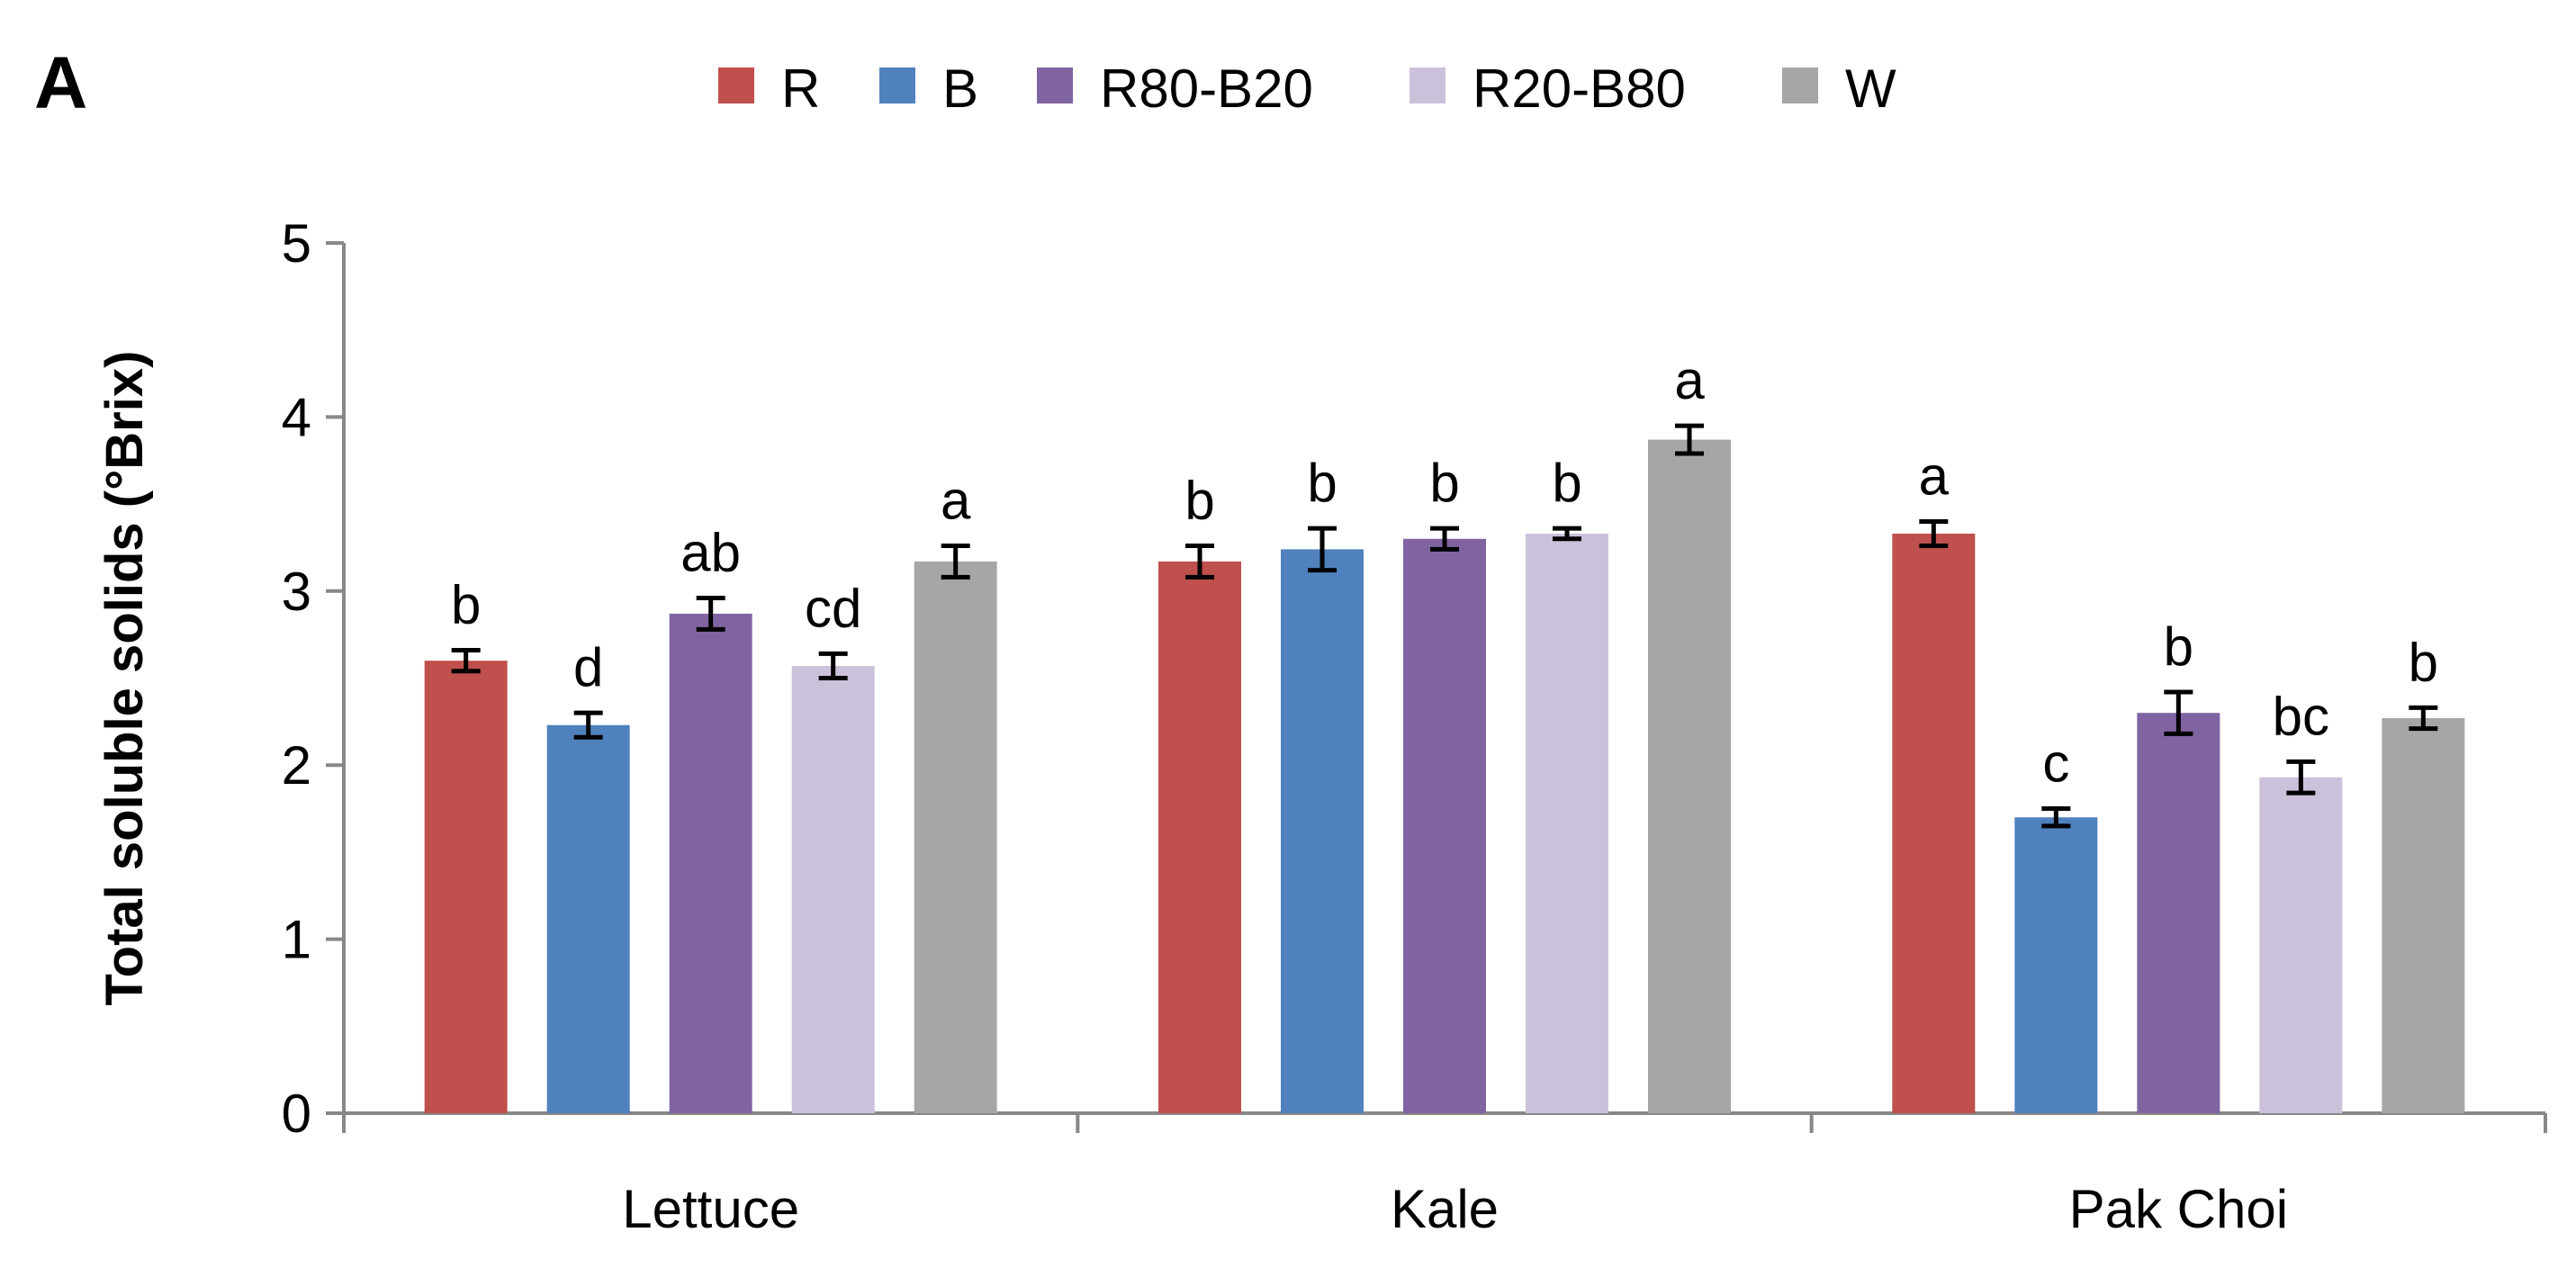 The image size is (2576, 1277). Describe the element at coordinates (800, 88) in the screenshot. I see `legend-label: R` at that location.